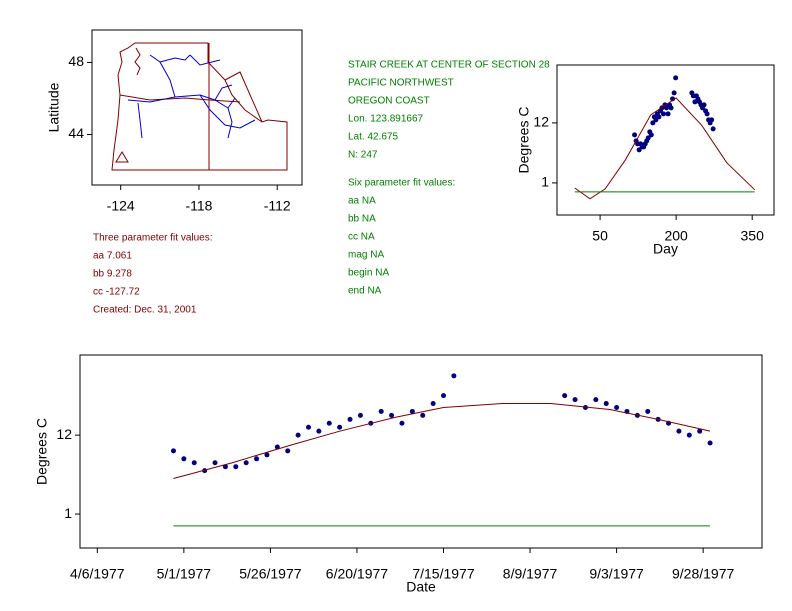  Describe the element at coordinates (401, 83) in the screenshot. I see `info-text: PACIFIC NORTHWEST` at that location.